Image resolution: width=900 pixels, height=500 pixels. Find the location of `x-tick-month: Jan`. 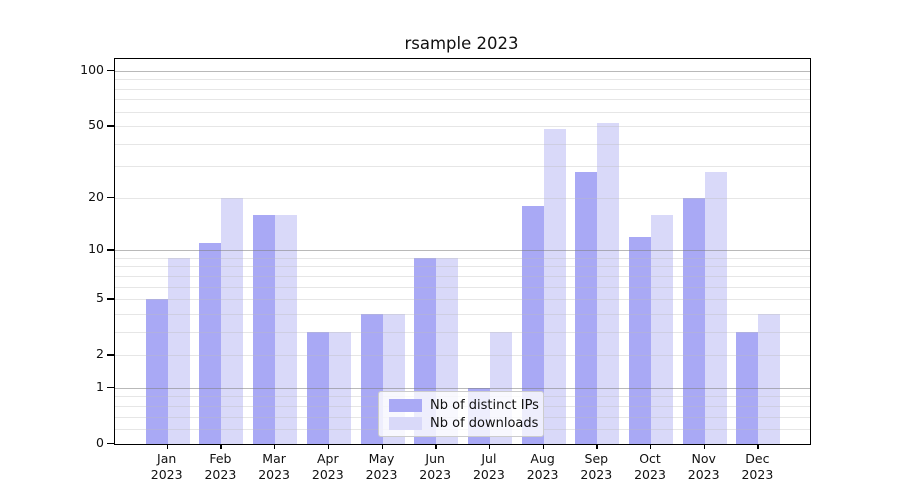

x-tick-month: Jan is located at coordinates (167, 458).